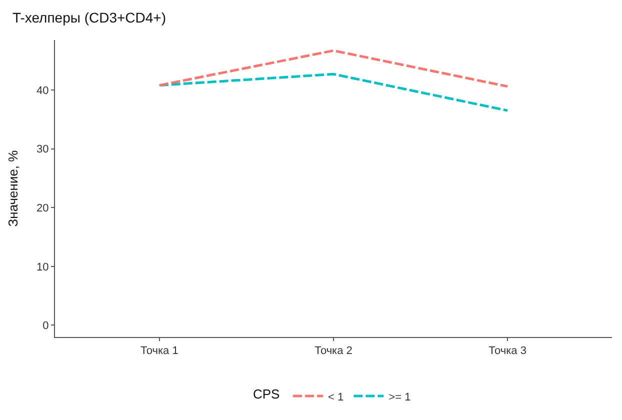  What do you see at coordinates (336, 397) in the screenshot?
I see `legend-label: < 1` at bounding box center [336, 397].